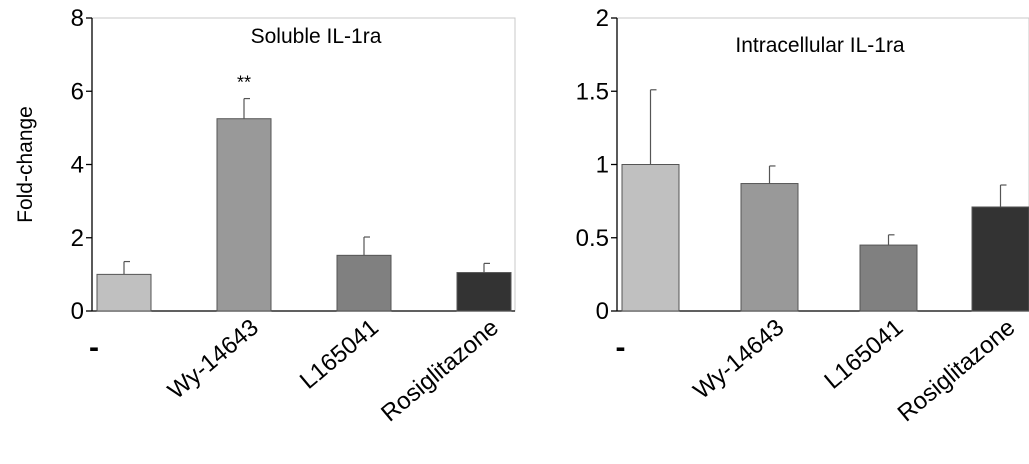  Describe the element at coordinates (77, 165) in the screenshot. I see `y-tick-label: 4` at that location.